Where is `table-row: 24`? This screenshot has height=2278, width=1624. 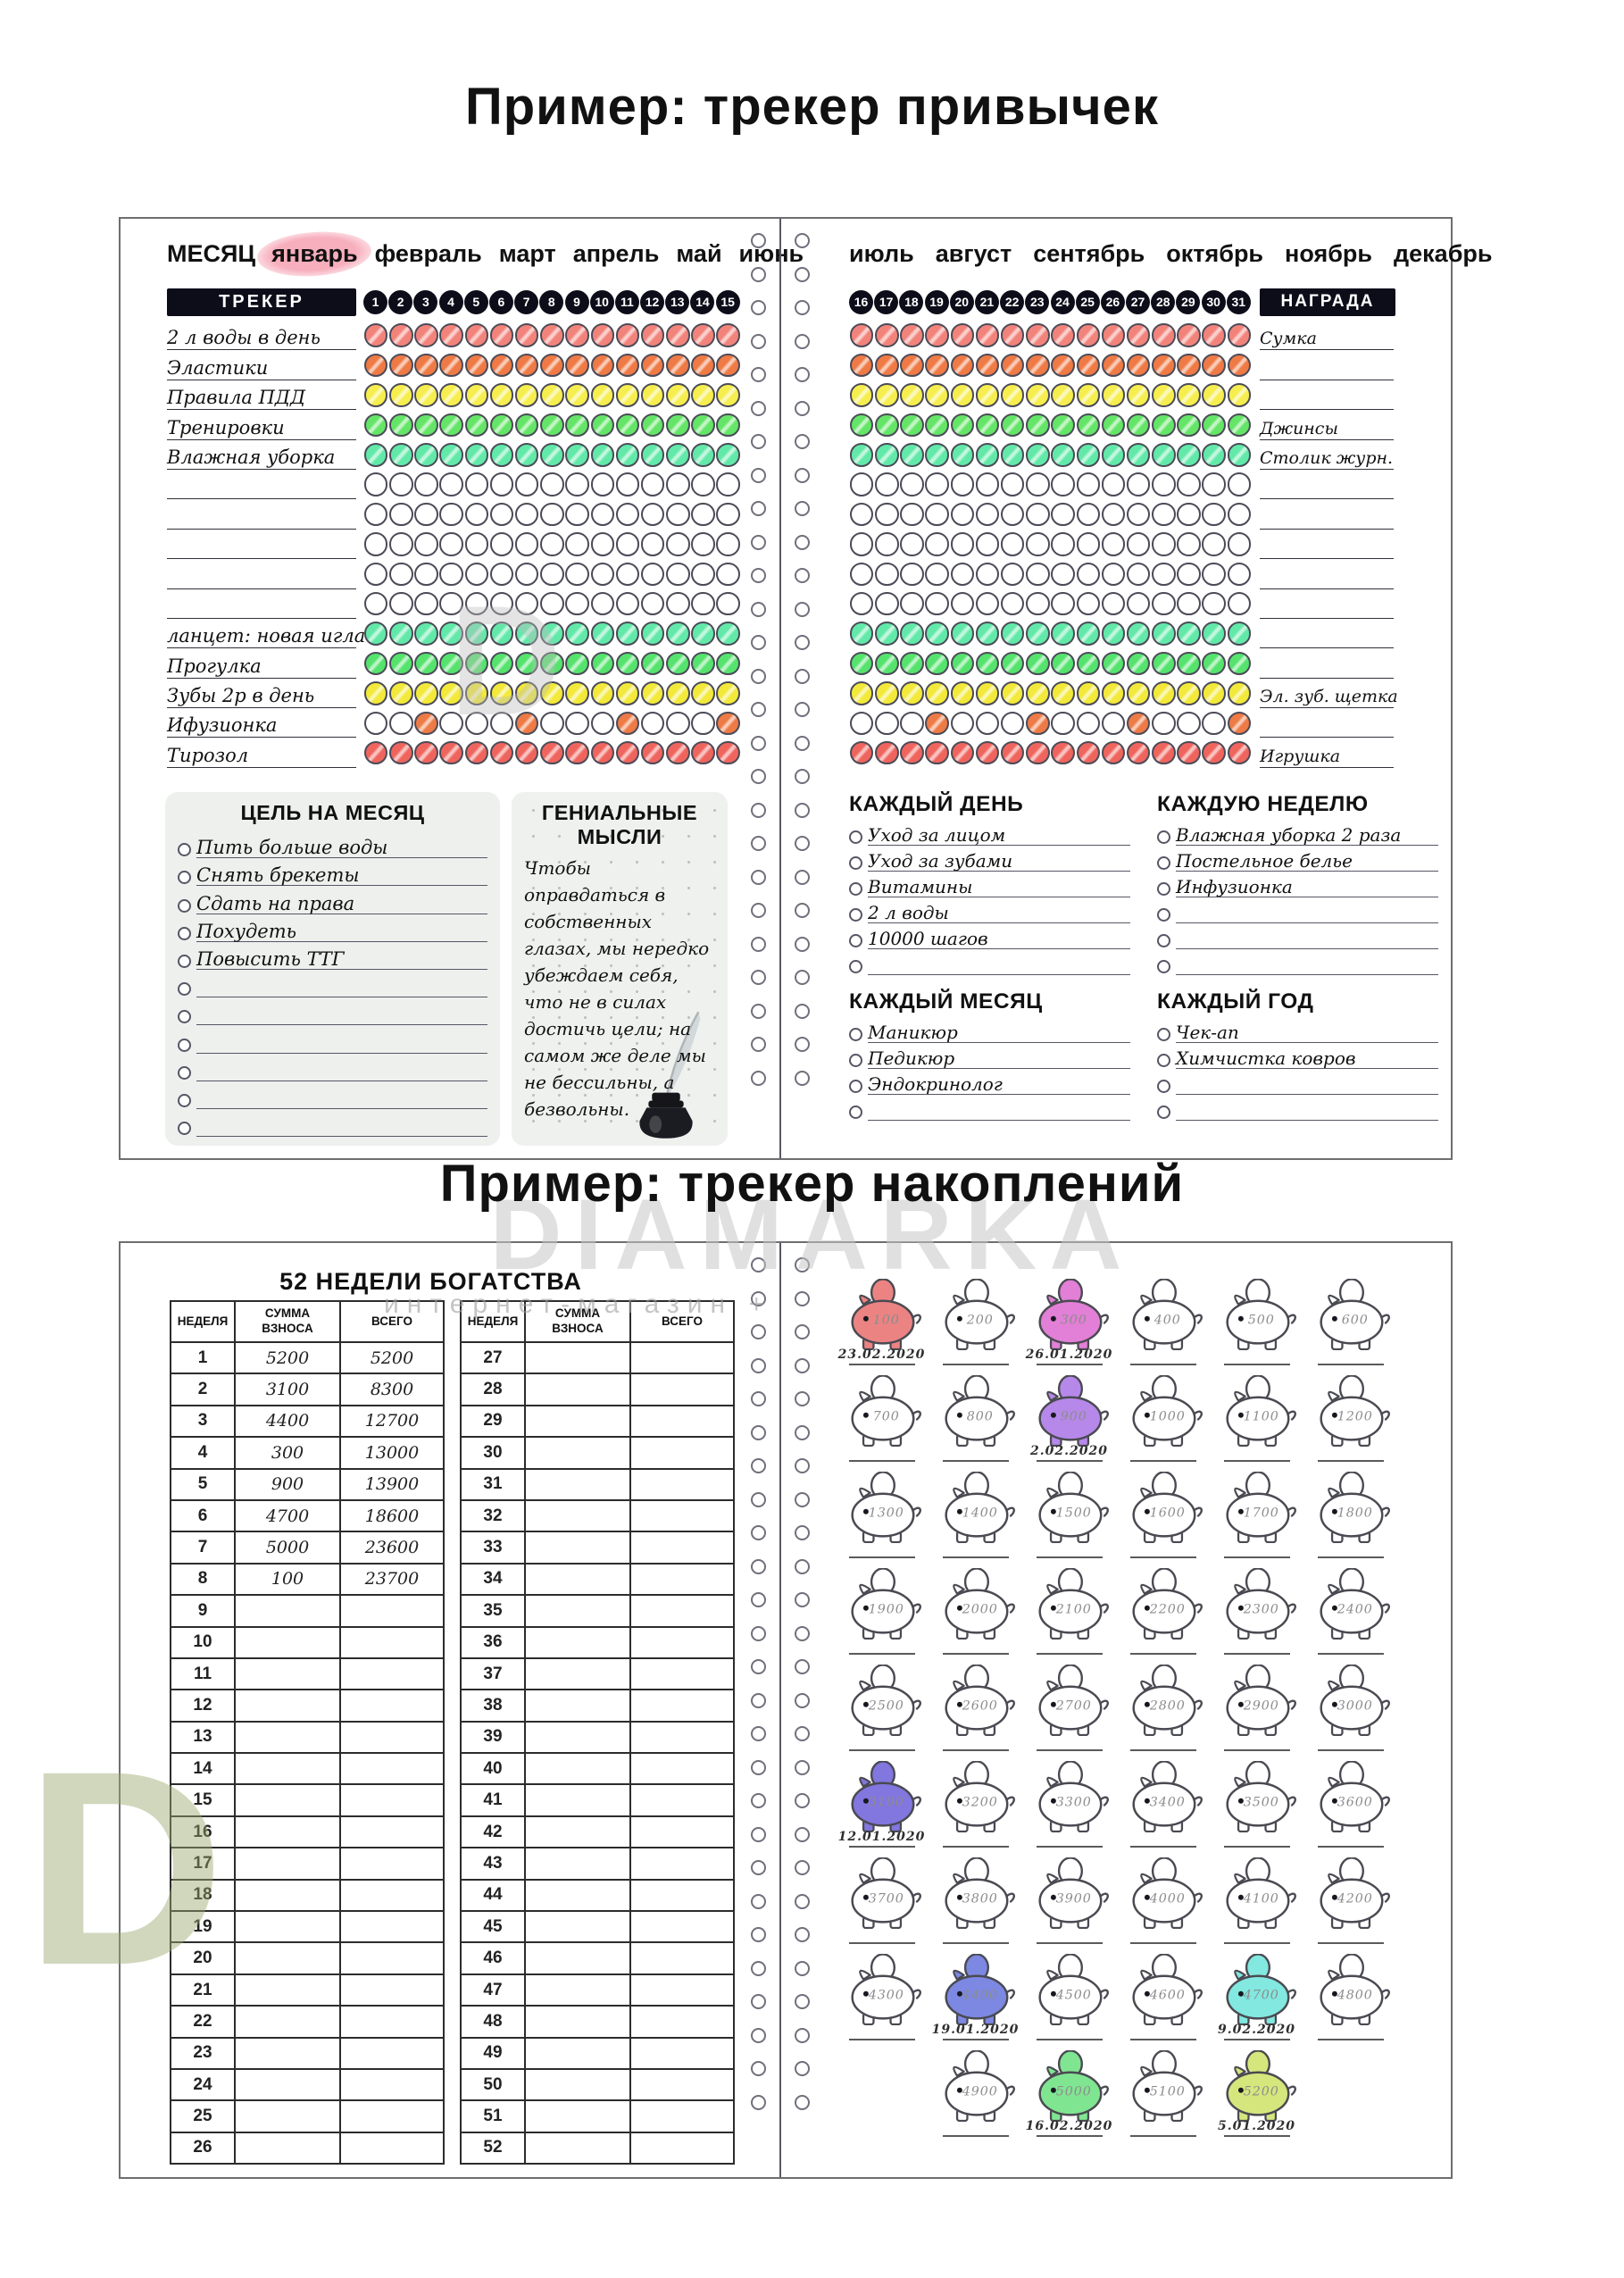 table-row: 24 is located at coordinates (307, 2084).